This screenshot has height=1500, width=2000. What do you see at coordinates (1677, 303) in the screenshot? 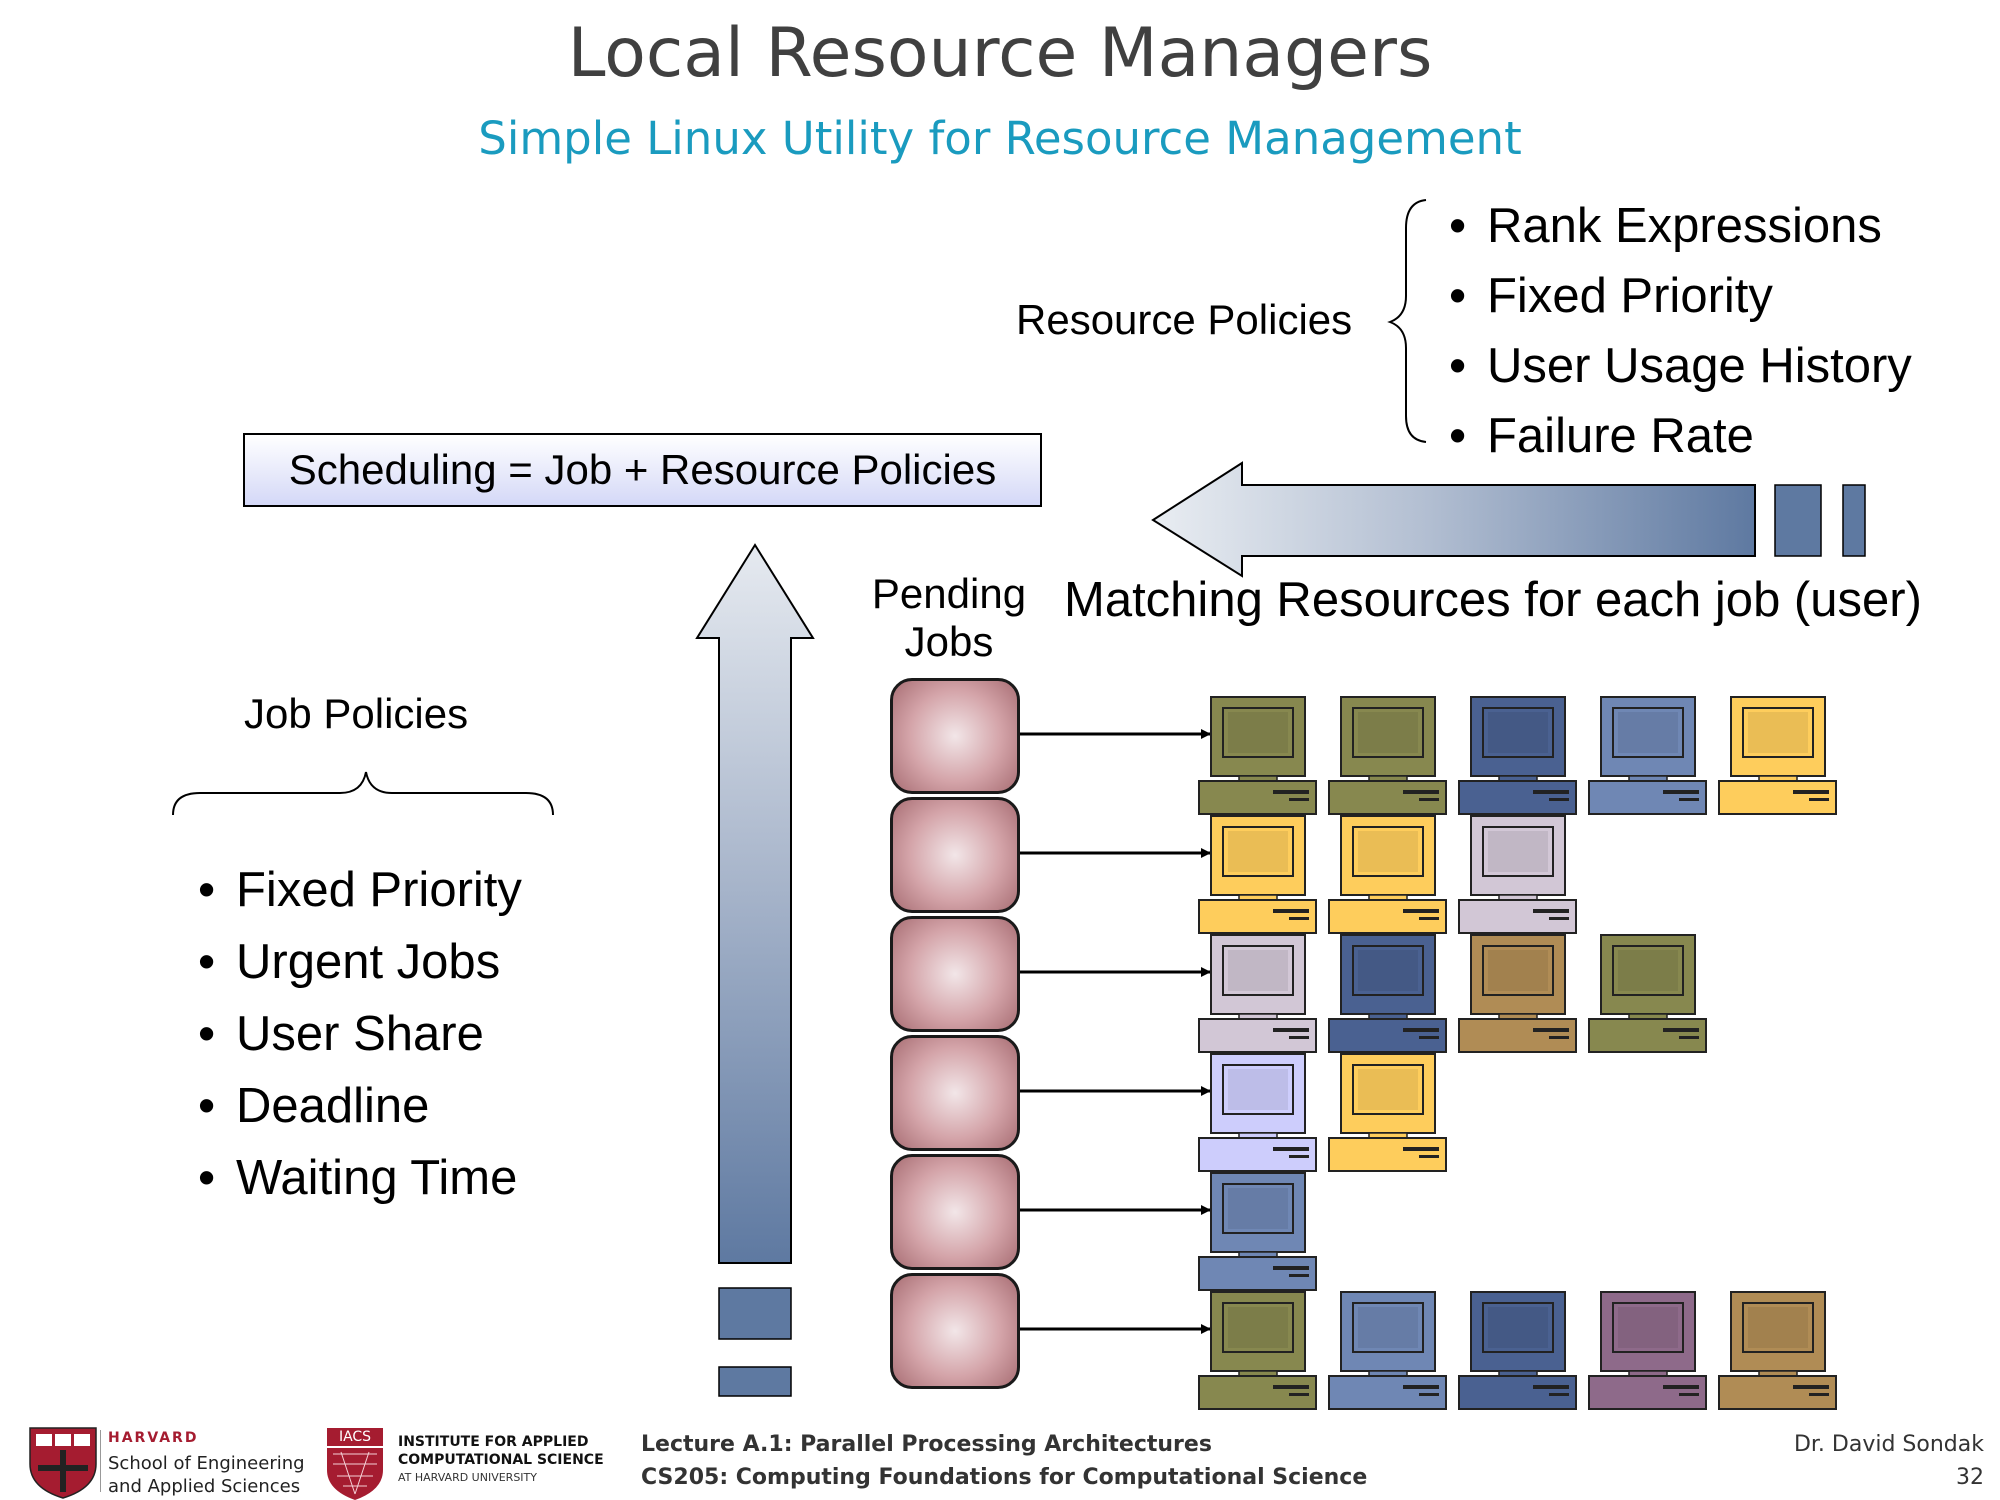
I see `resource-policy-item: Fixed Priority` at bounding box center [1677, 303].